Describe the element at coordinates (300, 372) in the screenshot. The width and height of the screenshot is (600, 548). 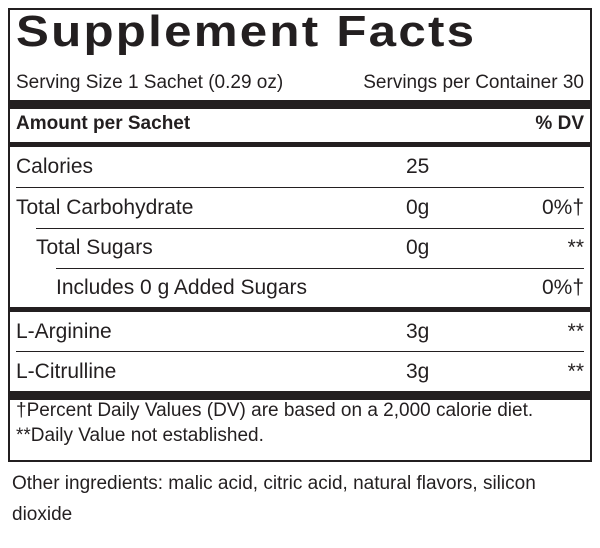
I see `nutrient-row-l-citrulline: L-Citrulline 3g **` at that location.